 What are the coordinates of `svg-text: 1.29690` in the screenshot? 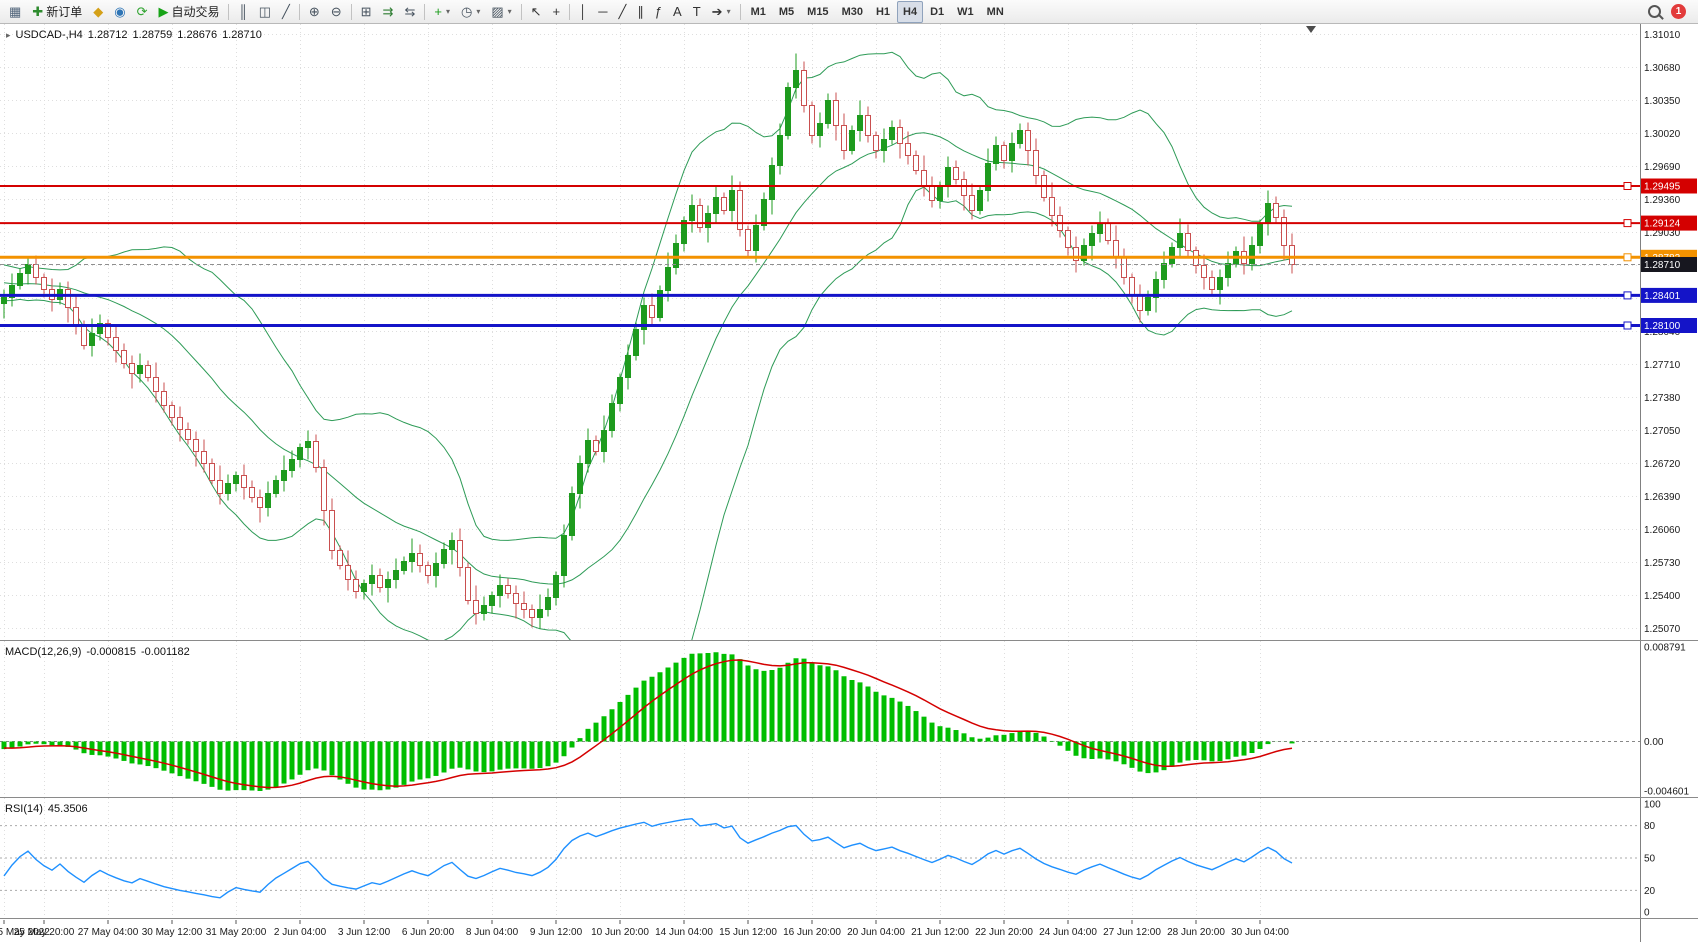 It's located at (1662, 167).